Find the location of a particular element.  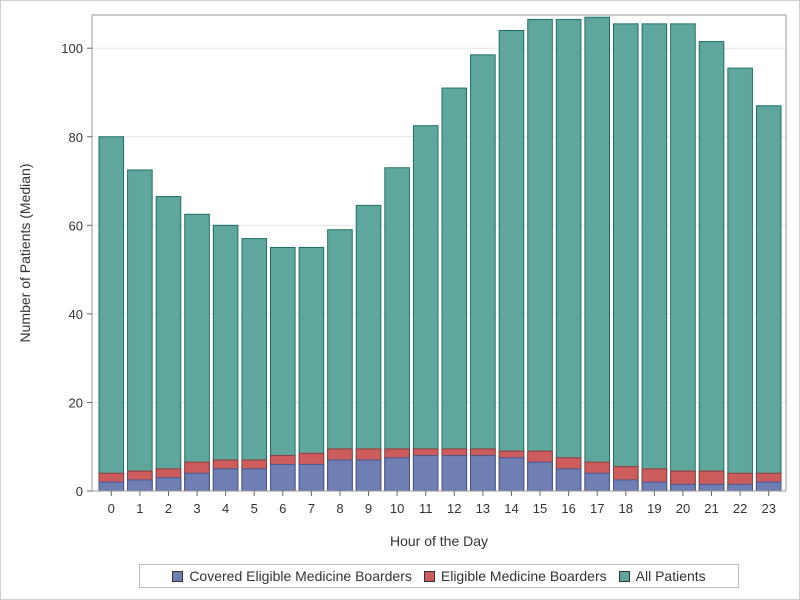

x-tick-label: 9 is located at coordinates (368, 508).